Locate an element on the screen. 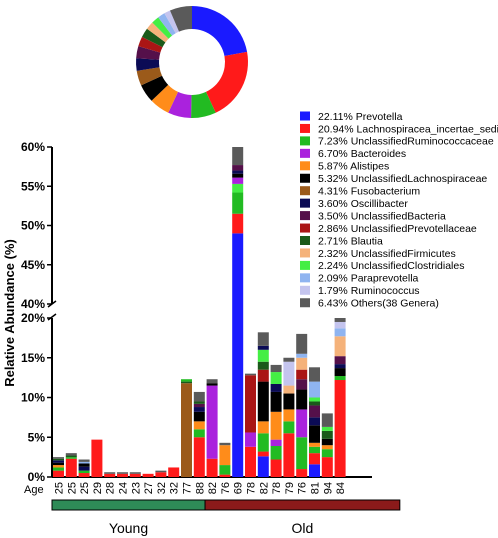  x-tick-label: 29 is located at coordinates (98, 488).